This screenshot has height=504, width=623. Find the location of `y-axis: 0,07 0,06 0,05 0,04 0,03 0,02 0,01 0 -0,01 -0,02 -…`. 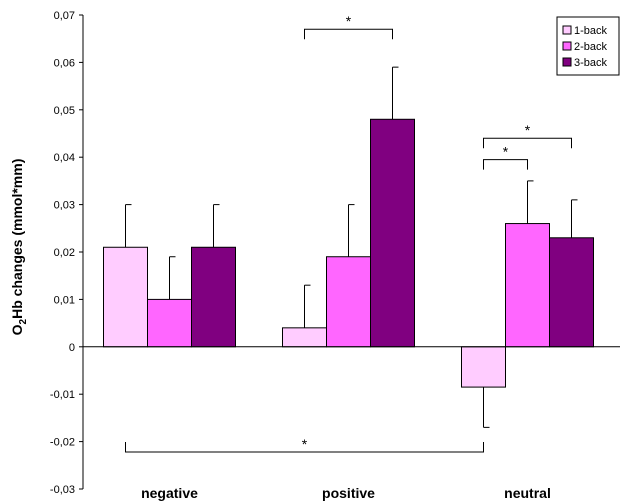

y-axis: 0,07 0,06 0,05 0,04 0,03 0,02 0,01 0 -0,01 -0,02 -… is located at coordinates (67, 253).